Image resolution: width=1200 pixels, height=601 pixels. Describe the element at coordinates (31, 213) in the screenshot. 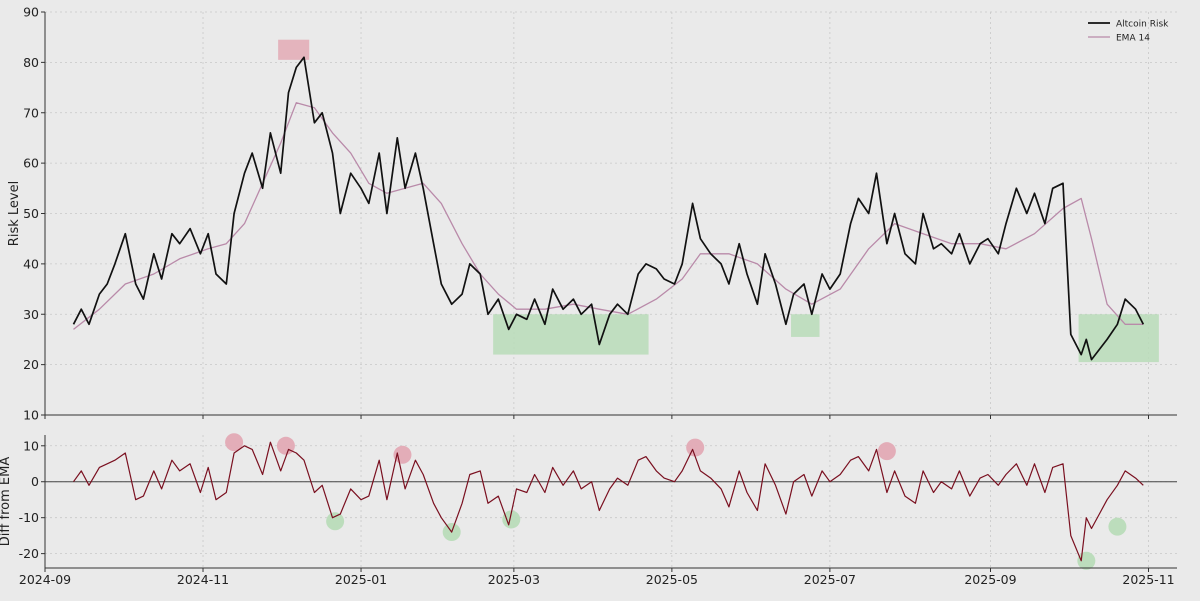

I see `top-ytick-label-50: 50` at that location.